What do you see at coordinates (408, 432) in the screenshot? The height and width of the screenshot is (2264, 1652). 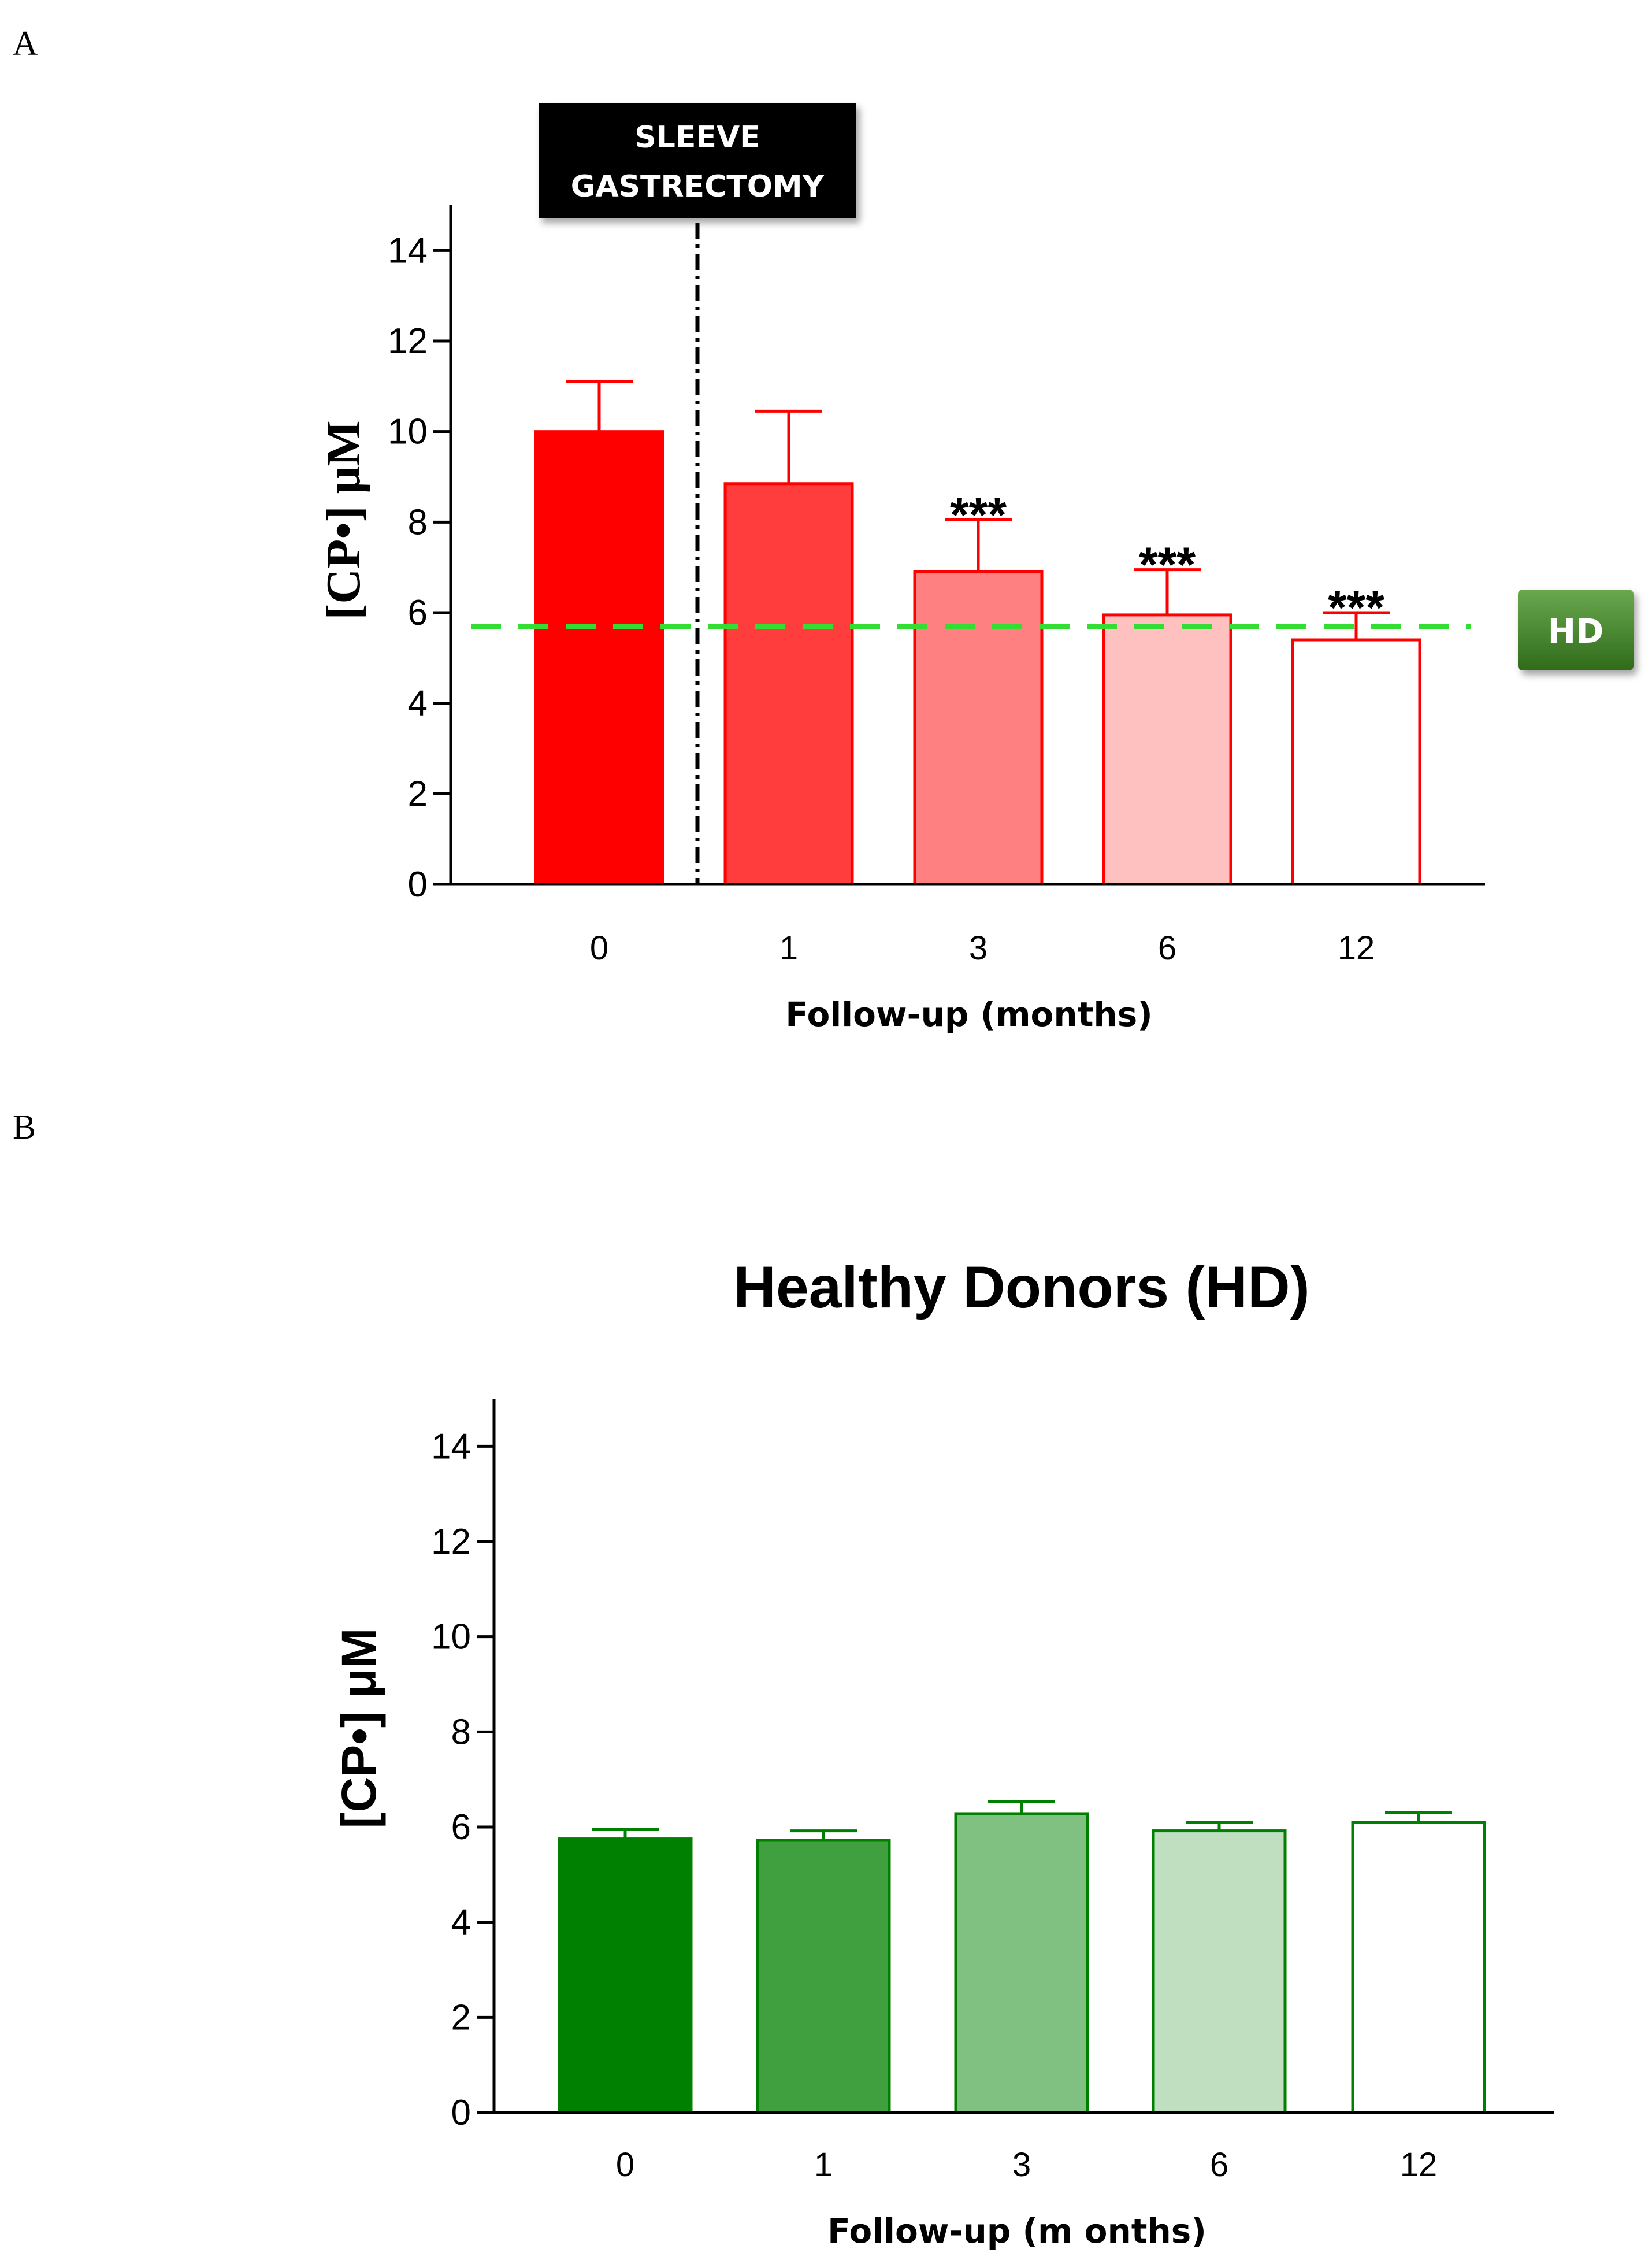 I see `y-tick-label-a-10: 10` at bounding box center [408, 432].